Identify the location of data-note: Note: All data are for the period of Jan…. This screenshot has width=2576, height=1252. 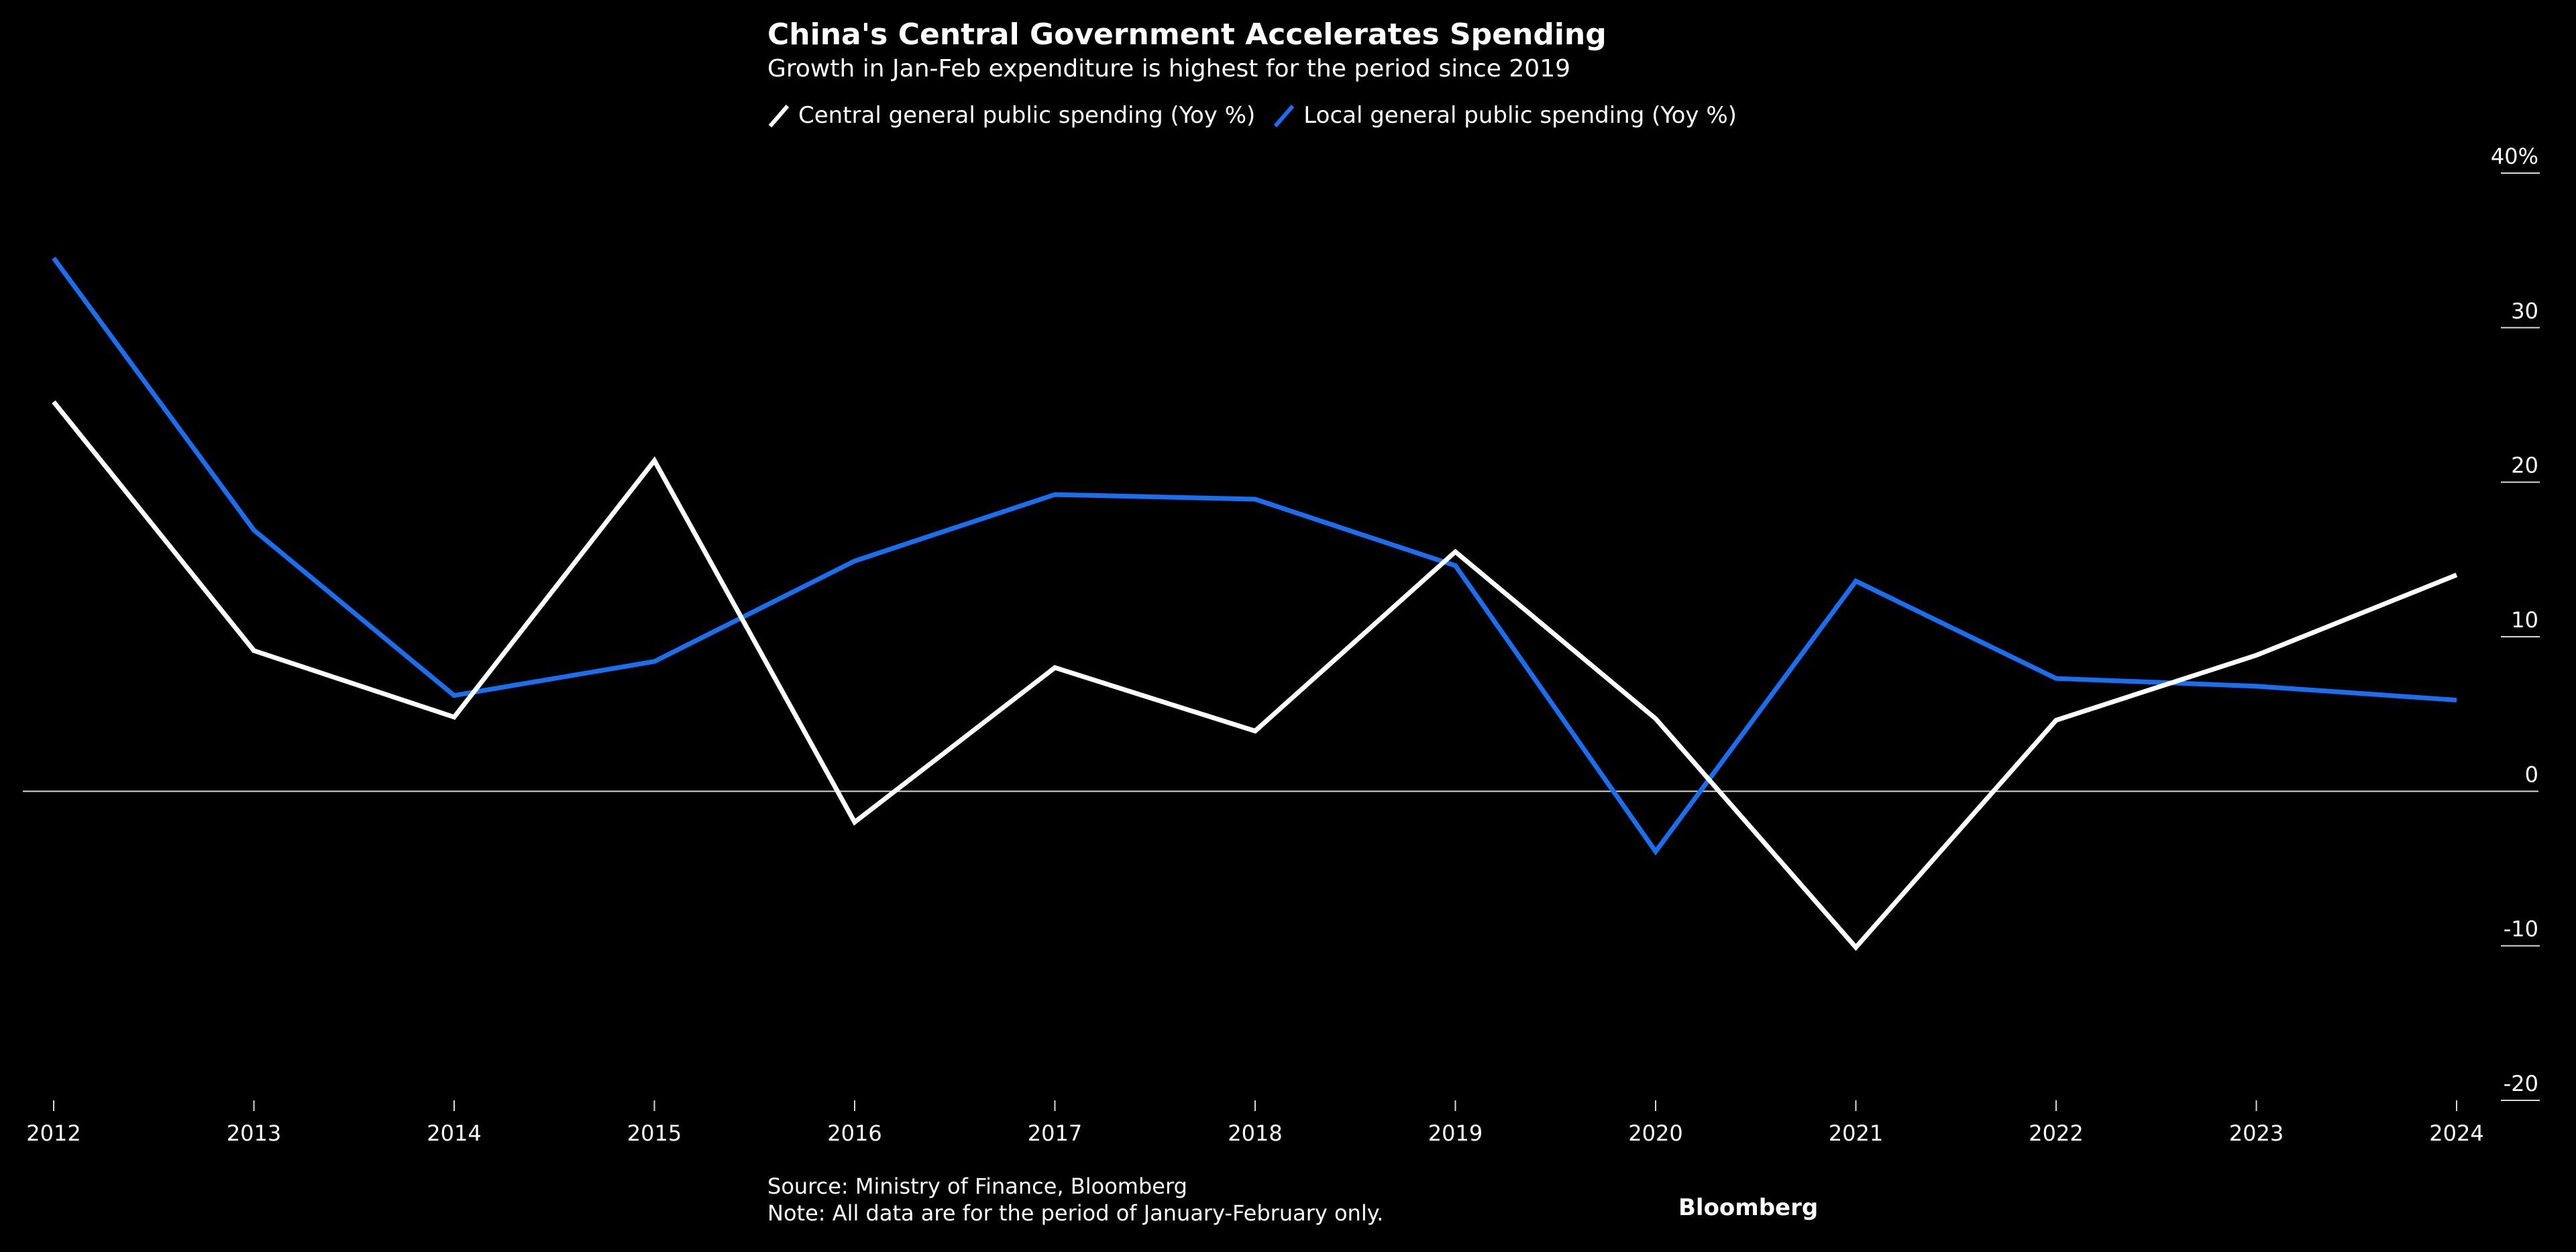
(1075, 1213).